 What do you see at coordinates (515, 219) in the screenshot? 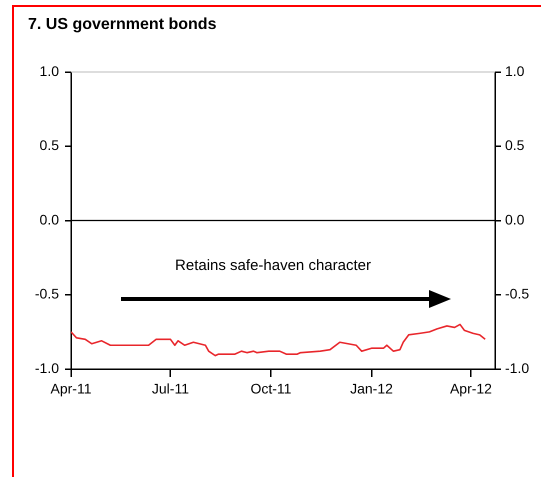
I see `y2-tick-label: 0.0` at bounding box center [515, 219].